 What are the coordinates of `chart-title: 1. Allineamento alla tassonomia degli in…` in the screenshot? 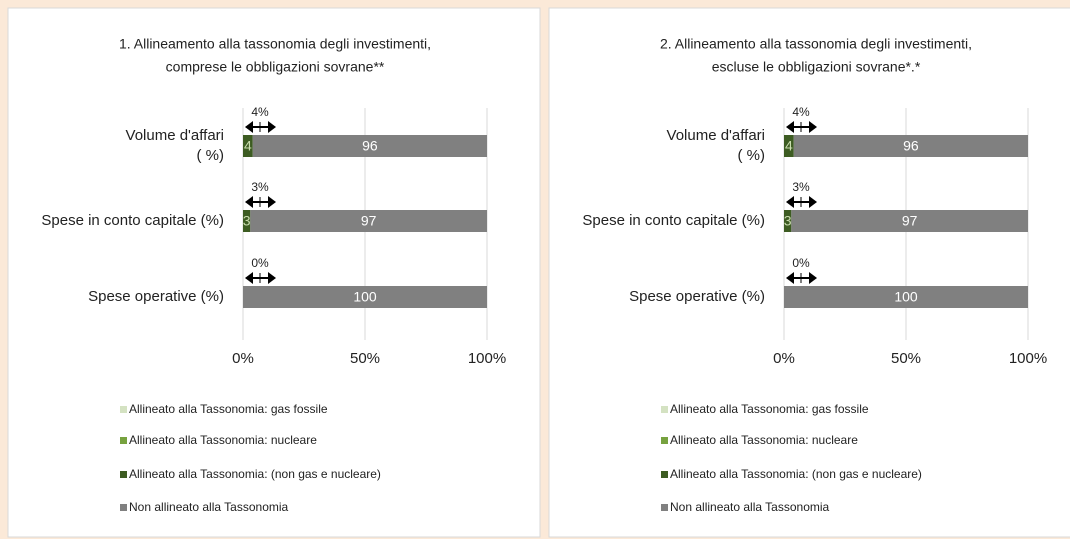 It's located at (275, 54).